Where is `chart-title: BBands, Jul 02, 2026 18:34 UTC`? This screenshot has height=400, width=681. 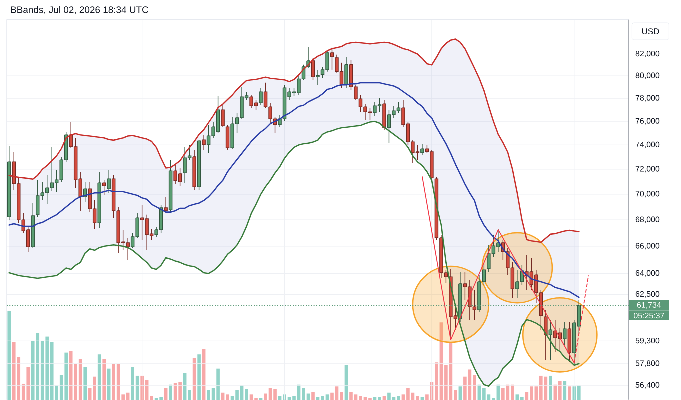
chart-title: BBands, Jul 02, 2026 18:34 UTC is located at coordinates (80, 10).